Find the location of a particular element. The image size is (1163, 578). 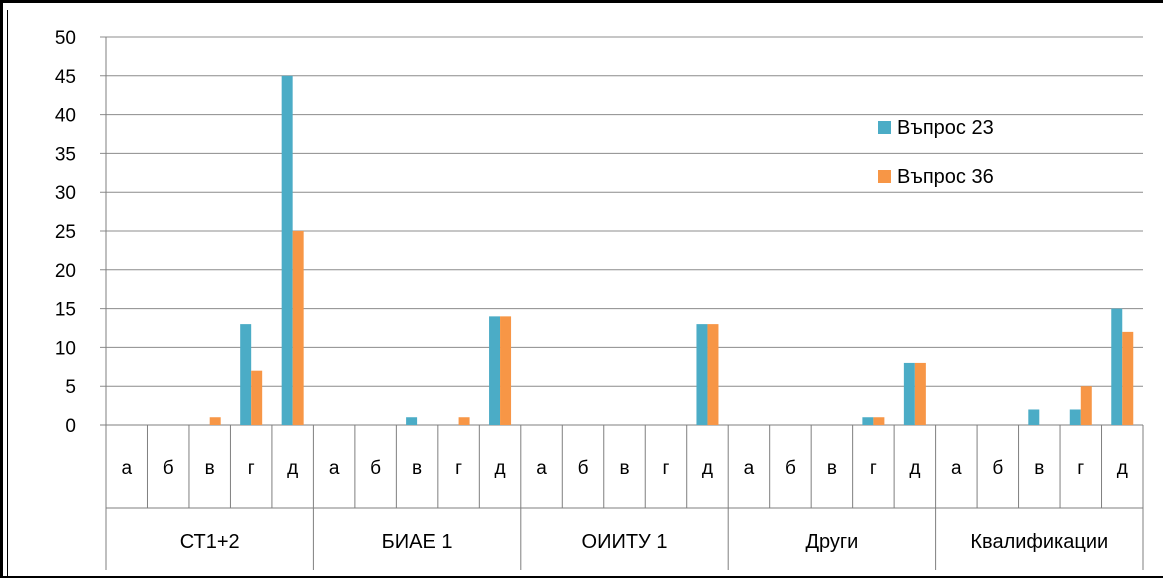

y-tick-label: 20 is located at coordinates (65, 271).